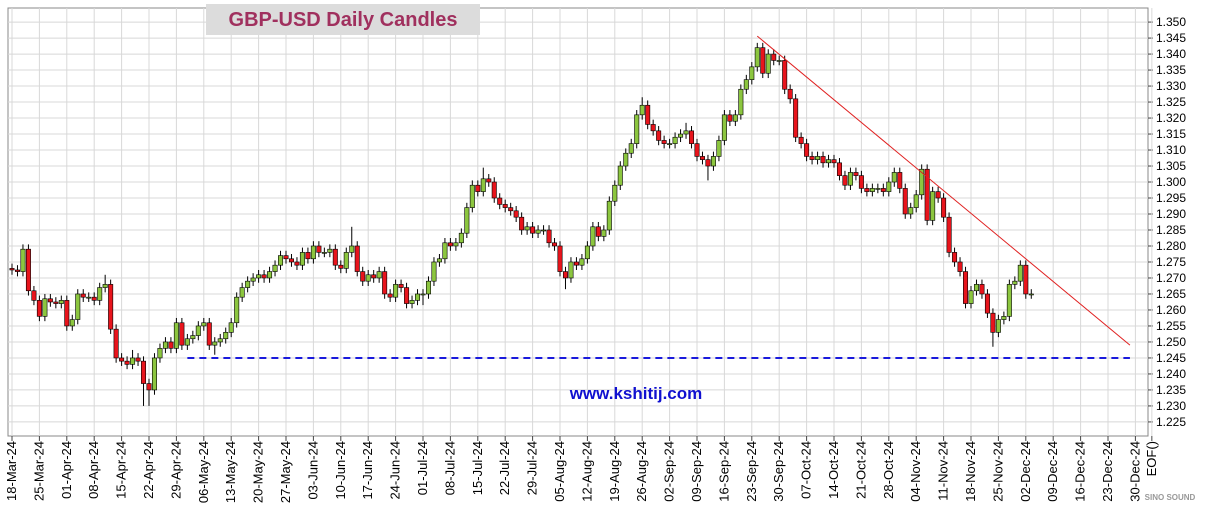 The height and width of the screenshot is (526, 1217). What do you see at coordinates (175, 470) in the screenshot?
I see `x-tick-label: 29-Apr-24` at bounding box center [175, 470].